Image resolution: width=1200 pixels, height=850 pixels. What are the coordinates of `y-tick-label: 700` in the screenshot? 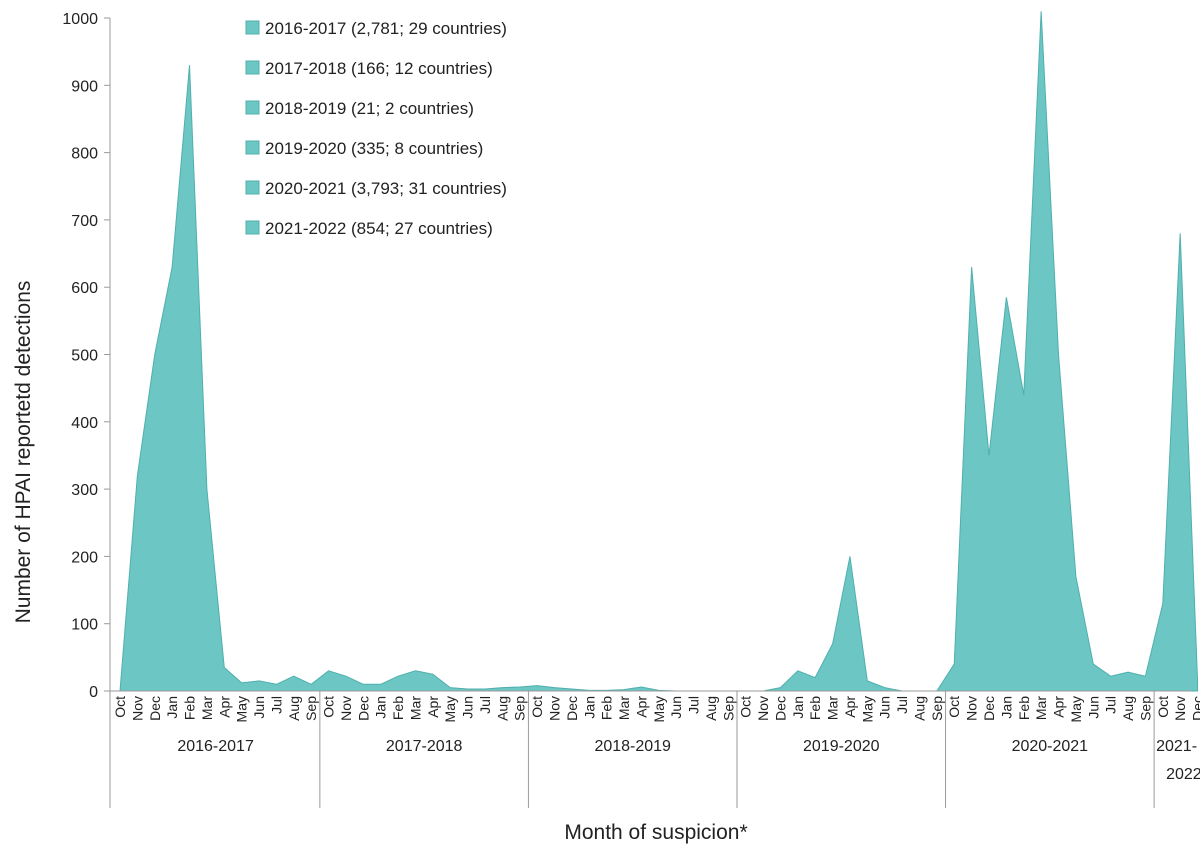 It's located at (84, 221).